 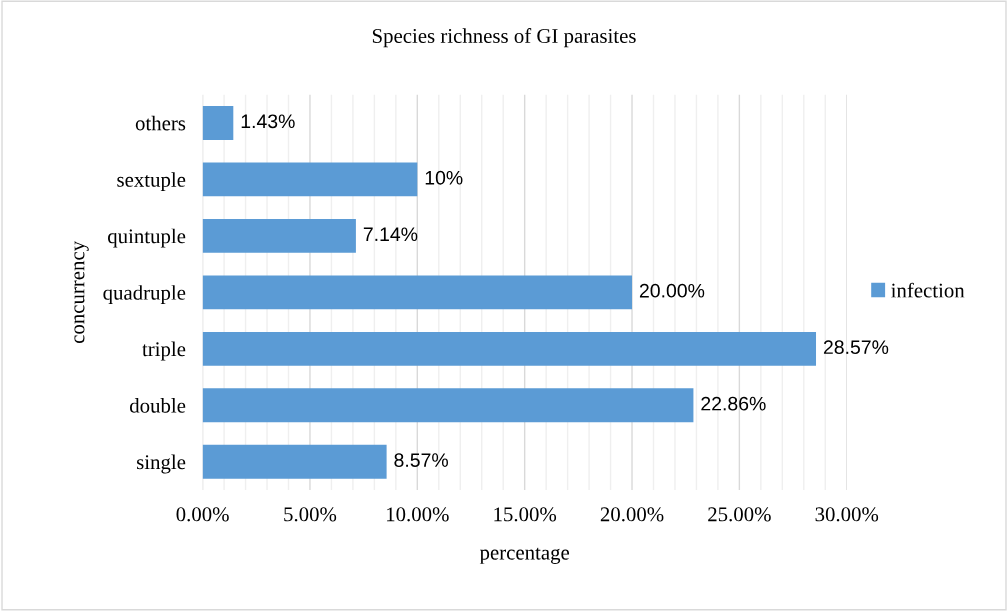 What do you see at coordinates (421, 460) in the screenshot?
I see `data-label: 8.57%` at bounding box center [421, 460].